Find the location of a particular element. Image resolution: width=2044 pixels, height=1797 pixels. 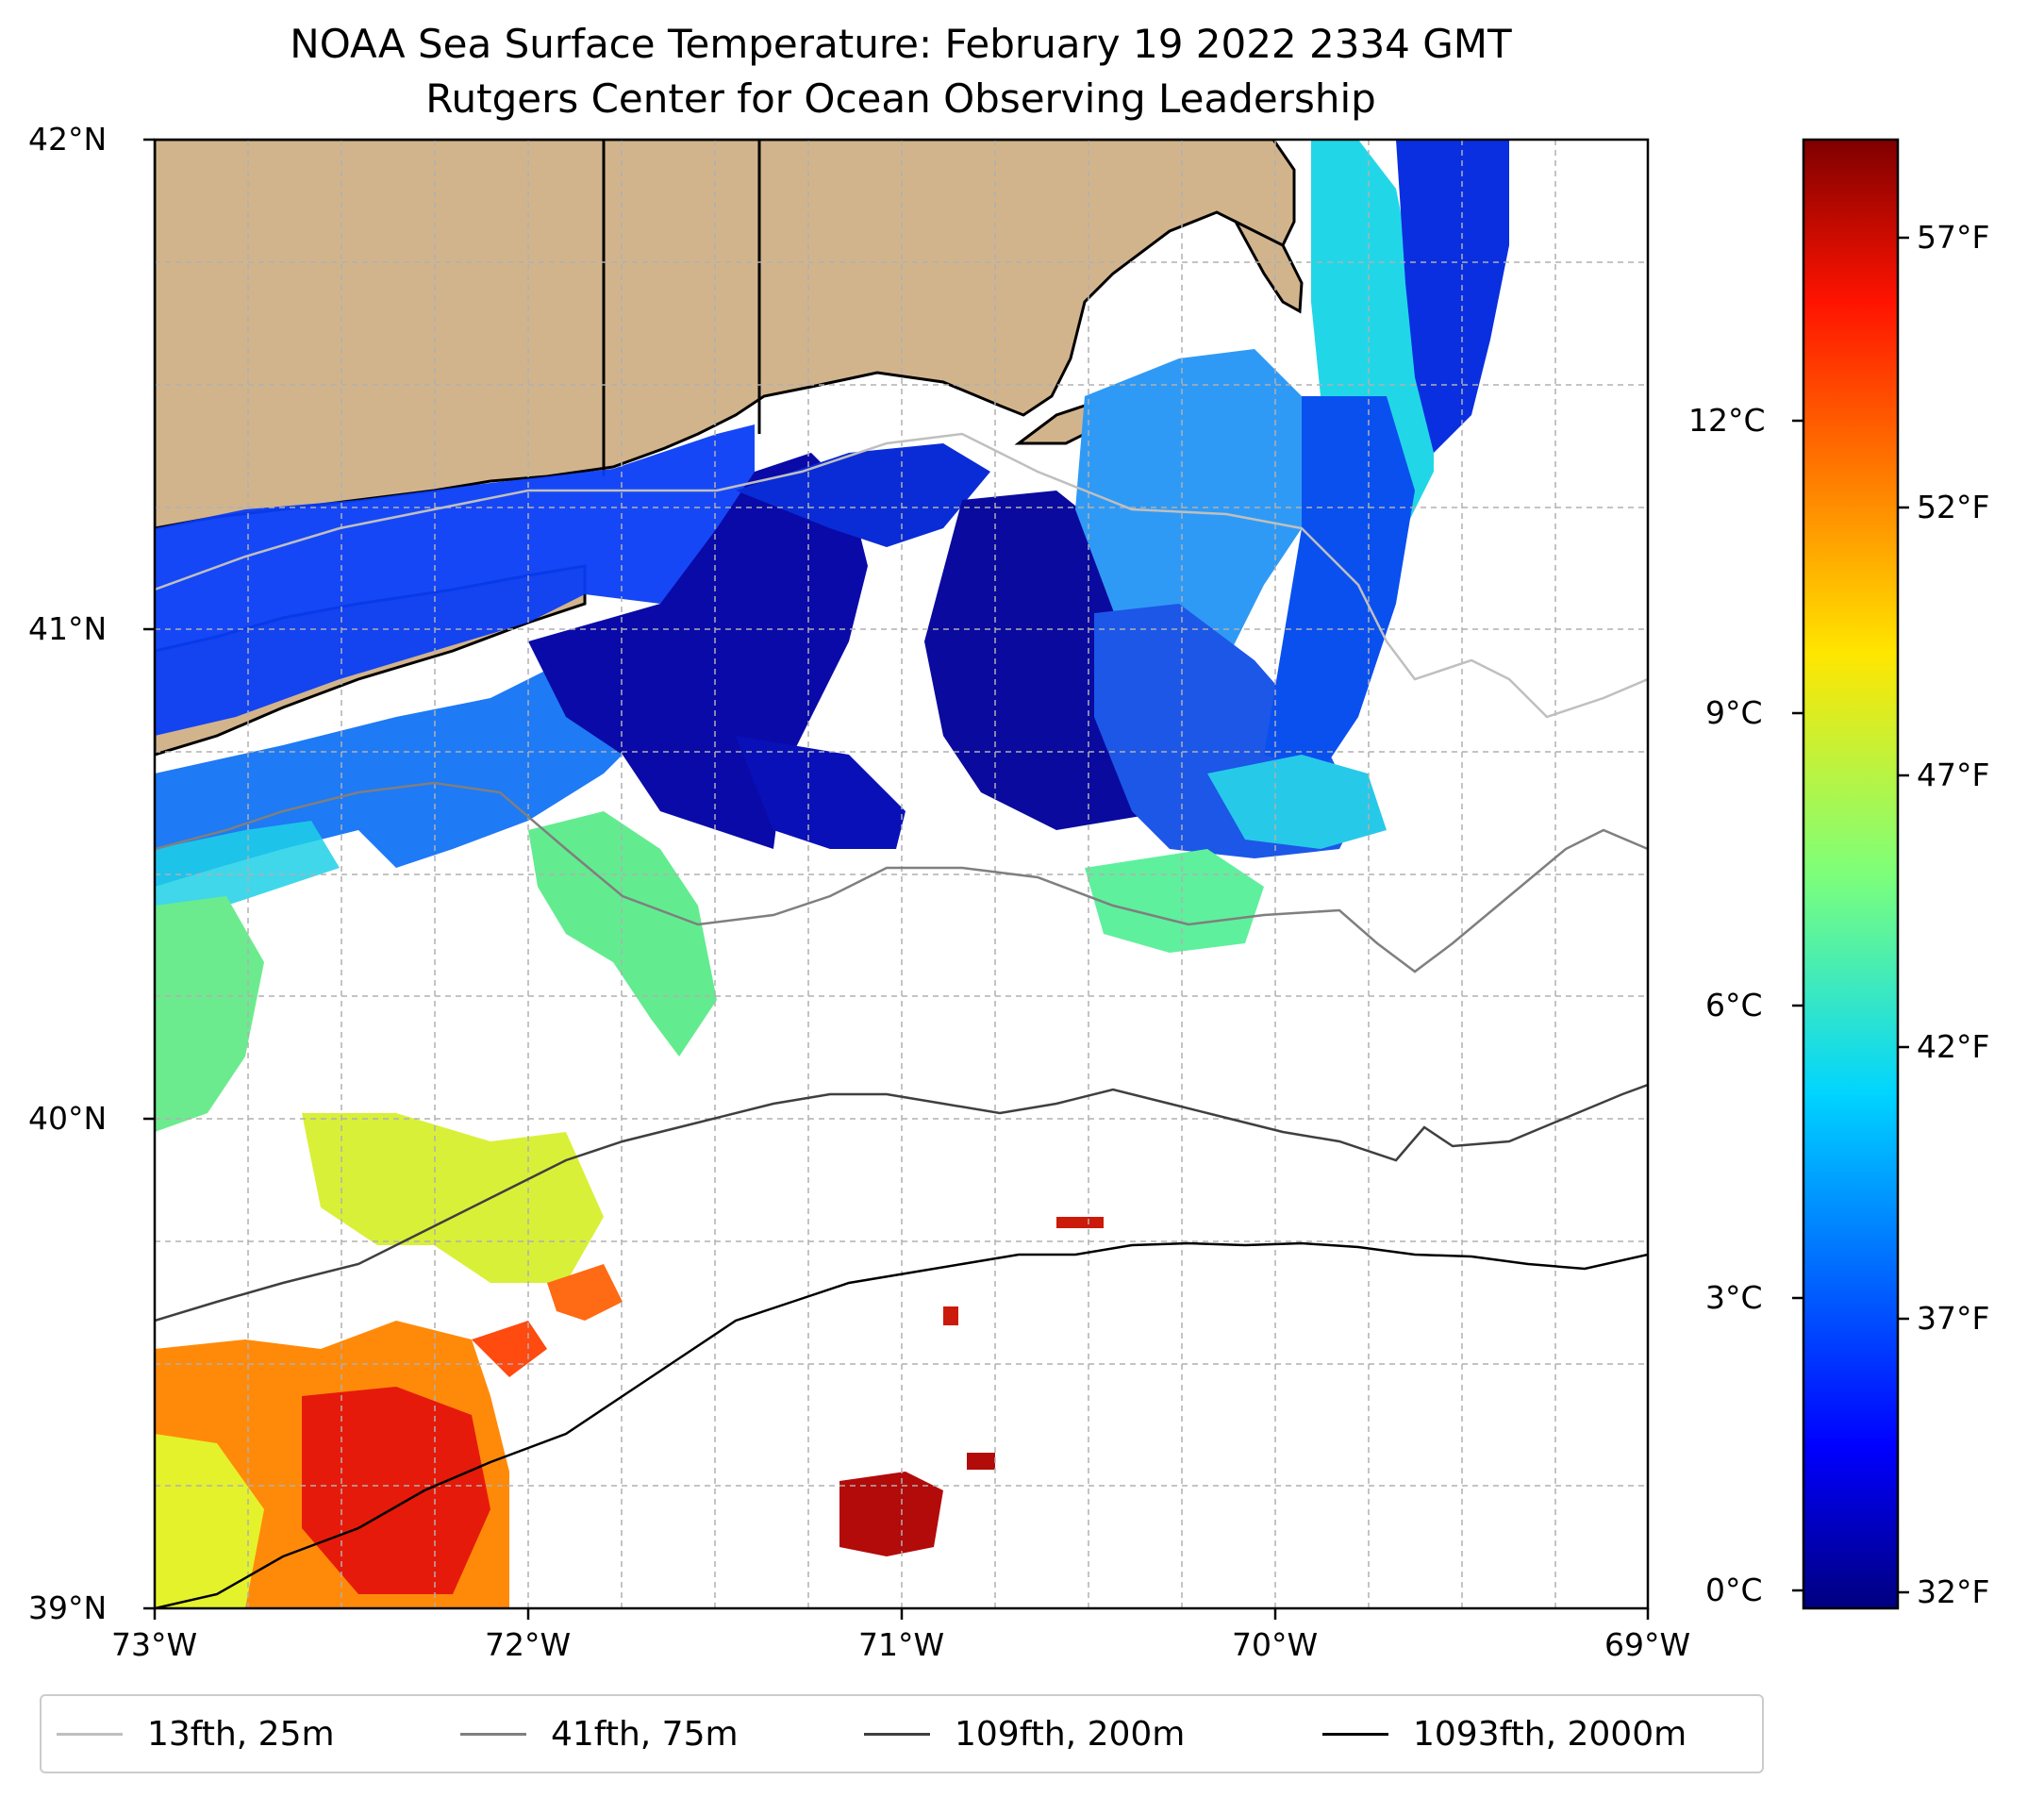

sst-eastern-blue is located at coordinates (1339, 585).